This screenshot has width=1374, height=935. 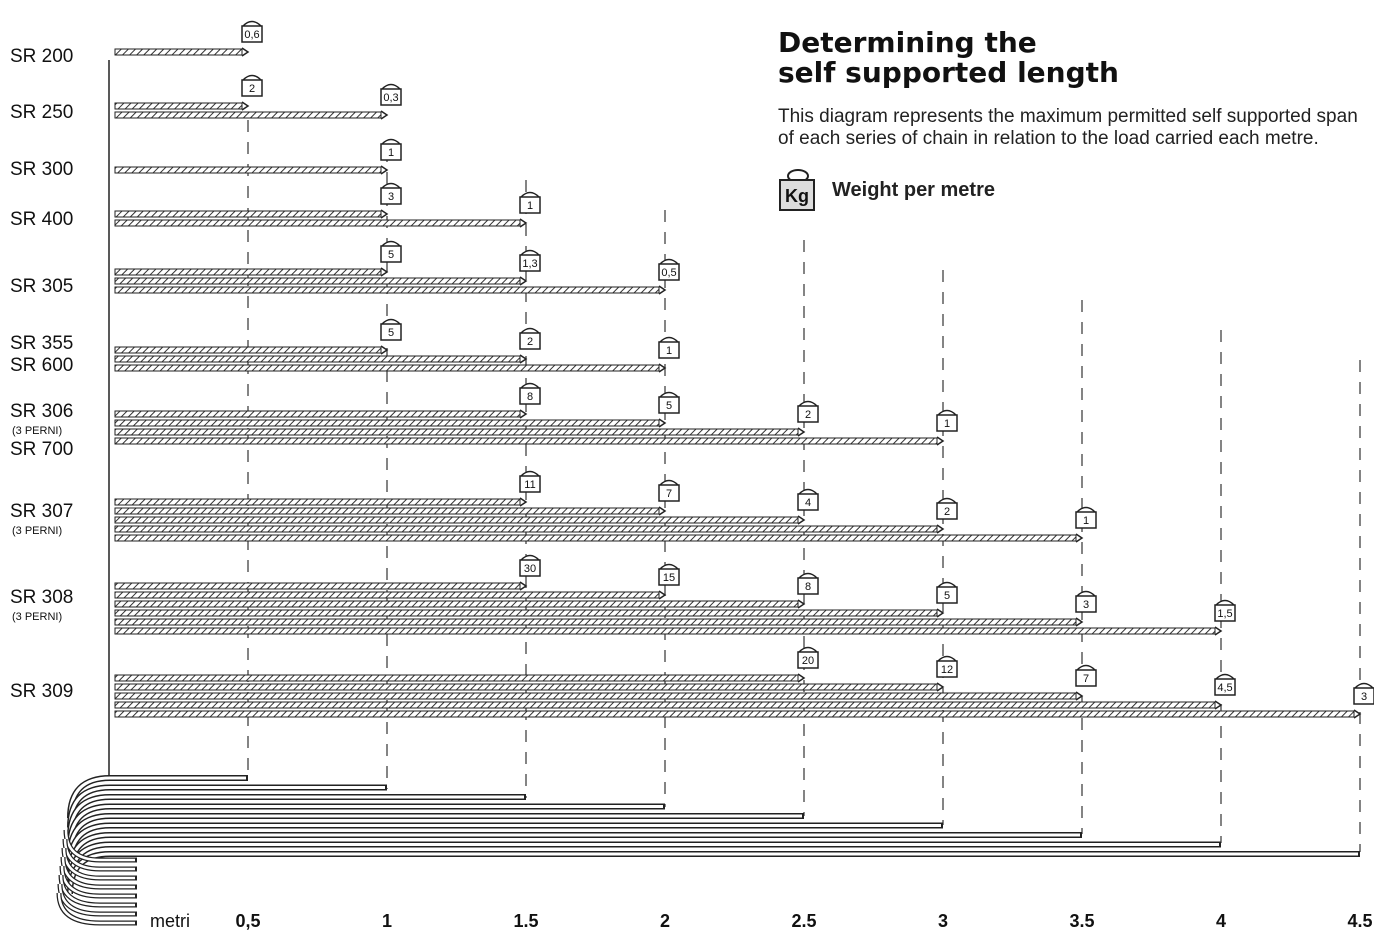 What do you see at coordinates (390, 98) in the screenshot?
I see `weight-label: 0,3` at bounding box center [390, 98].